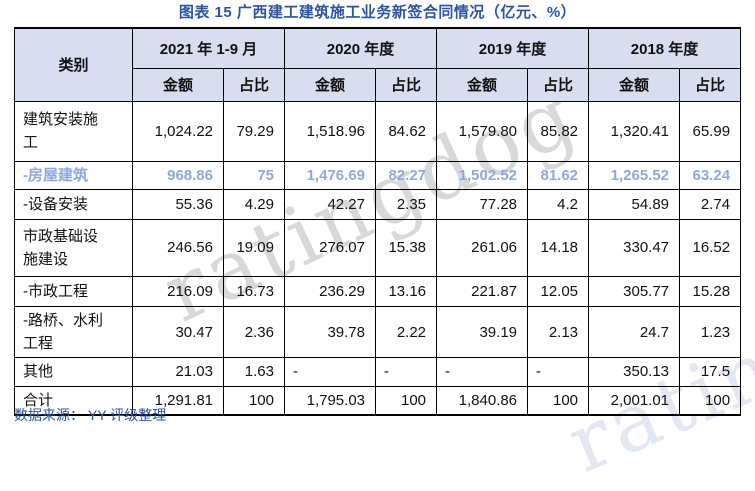  What do you see at coordinates (710, 204) in the screenshot?
I see `table-cell: 2.74` at bounding box center [710, 204].